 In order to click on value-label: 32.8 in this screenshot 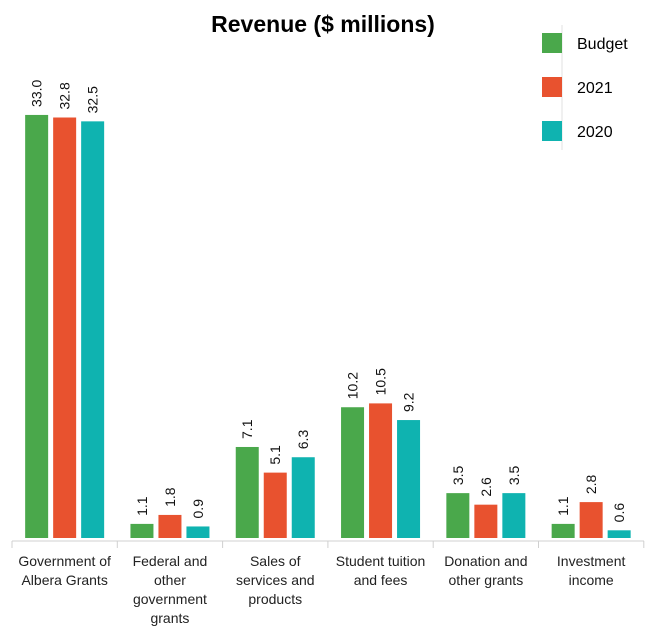, I will do `click(65, 95)`.